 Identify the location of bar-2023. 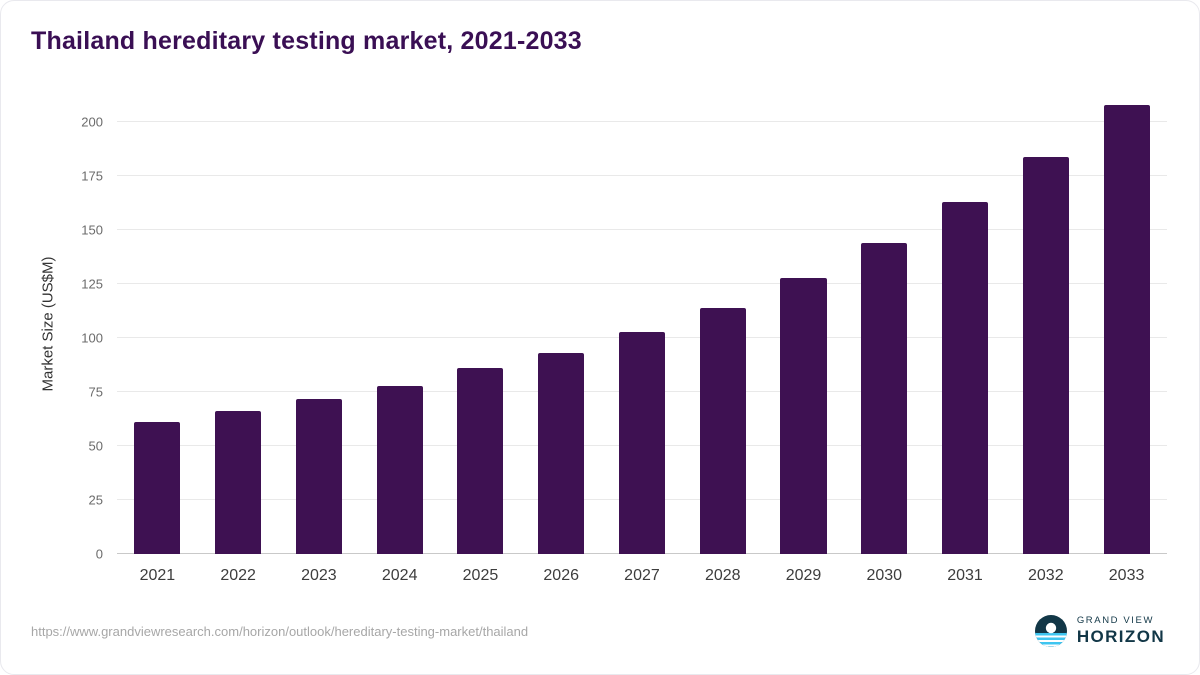
(318, 476).